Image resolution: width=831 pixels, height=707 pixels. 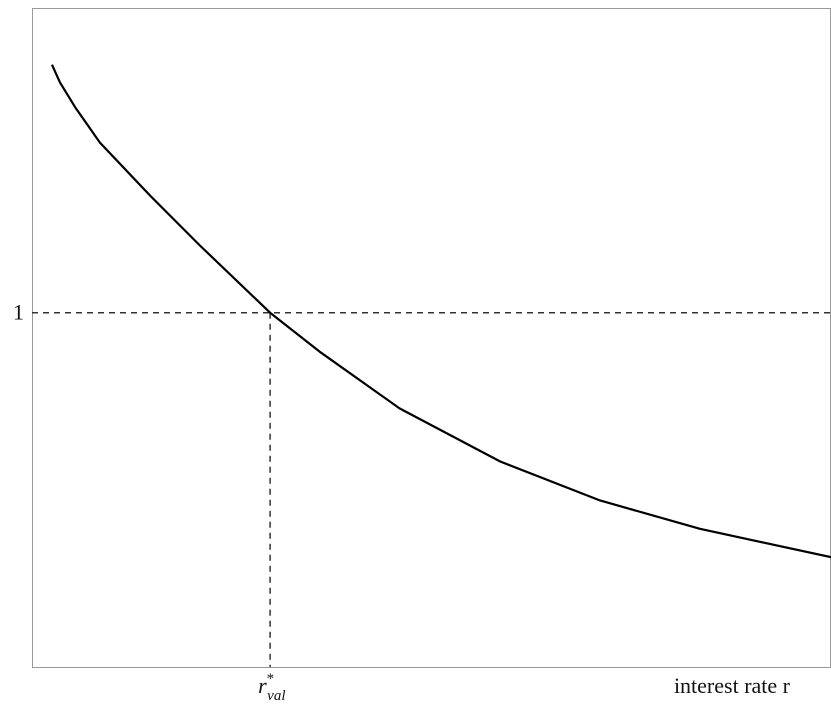 What do you see at coordinates (732, 685) in the screenshot?
I see `x-axis-label: interest rate r` at bounding box center [732, 685].